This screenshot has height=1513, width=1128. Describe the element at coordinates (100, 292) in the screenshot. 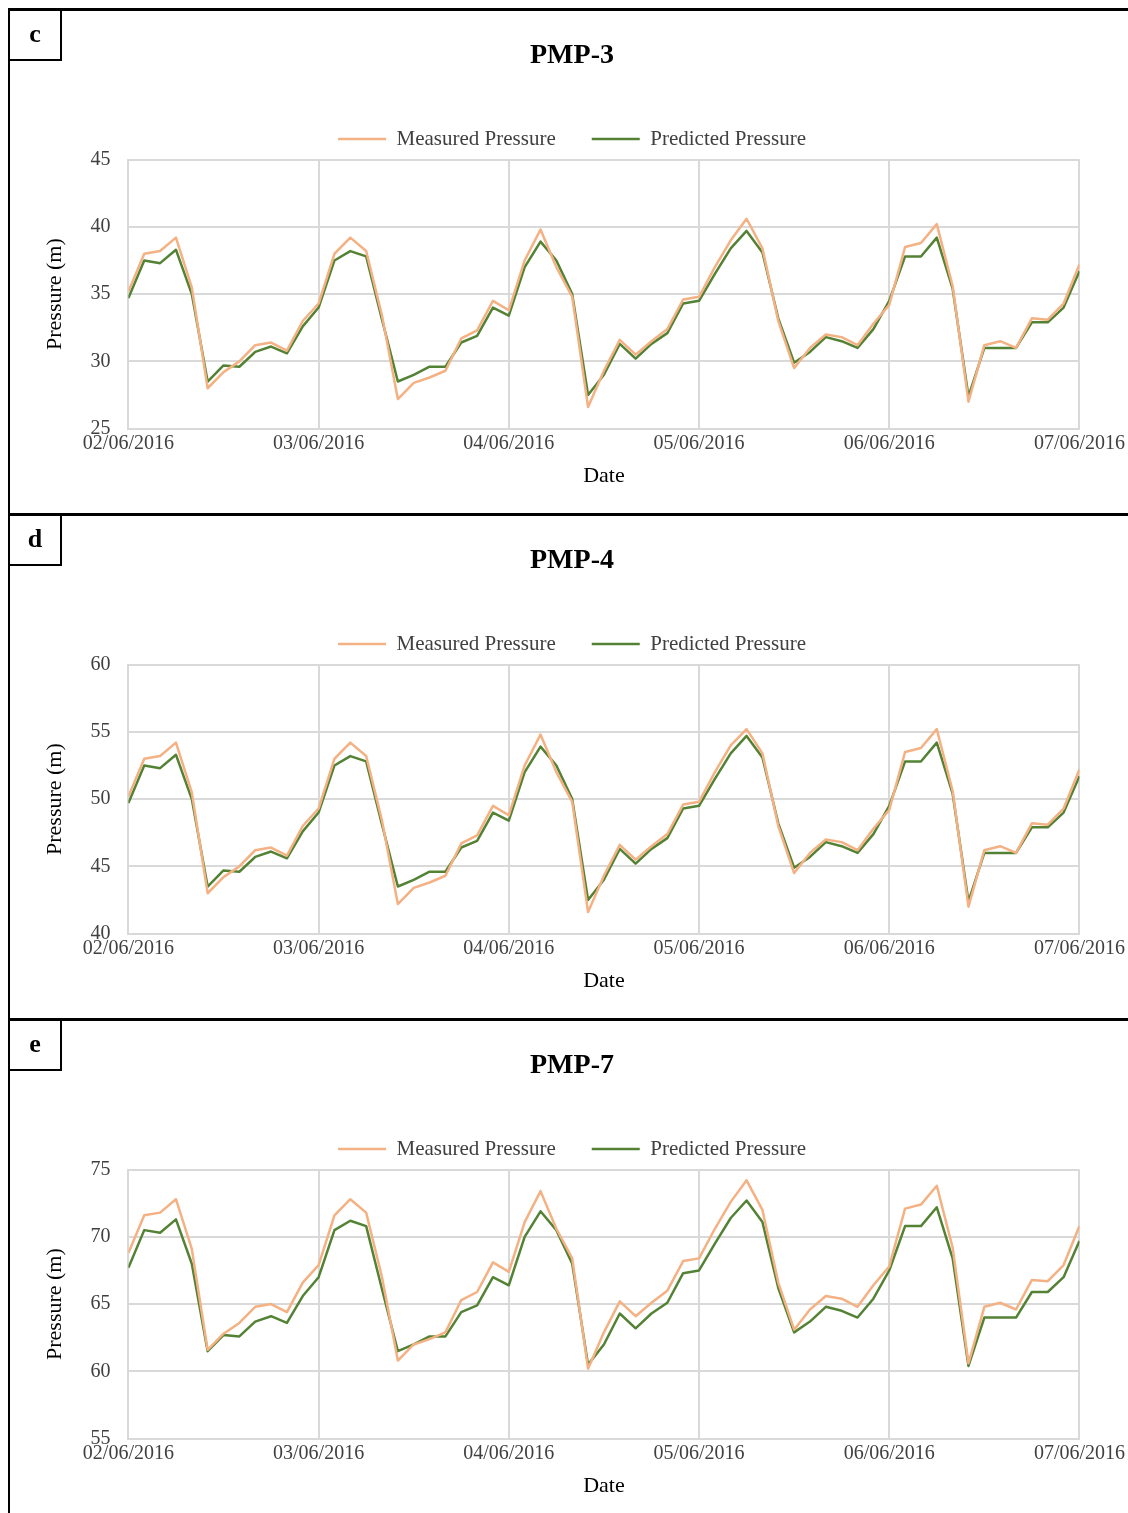

I see `y-tick-label: 35` at that location.